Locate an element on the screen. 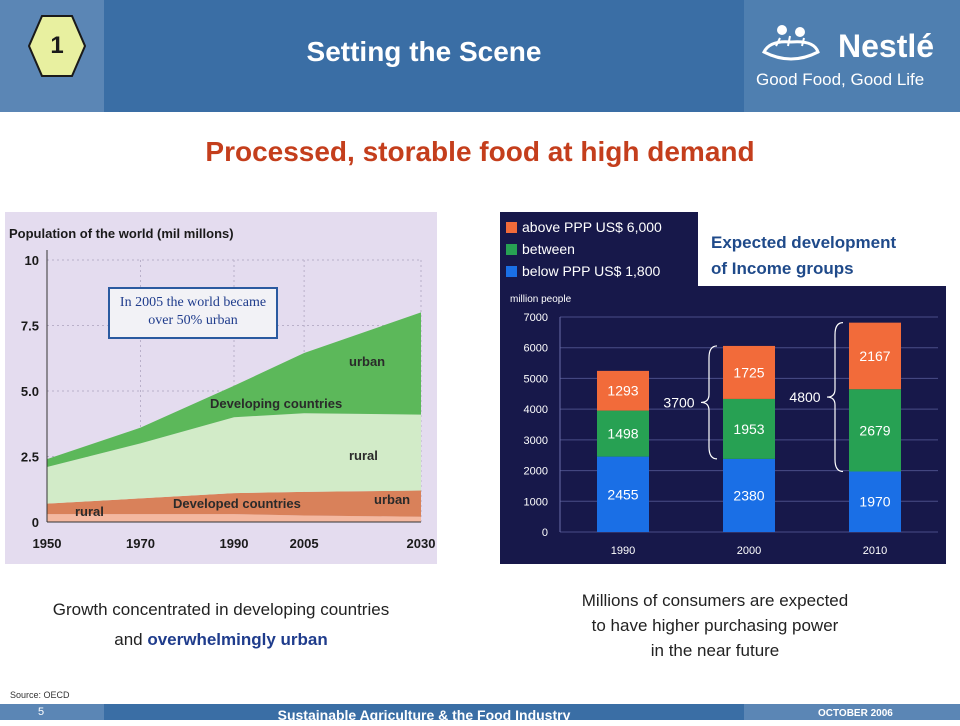 This screenshot has height=726, width=960. income-label-line2: of Income groups is located at coordinates (782, 268).